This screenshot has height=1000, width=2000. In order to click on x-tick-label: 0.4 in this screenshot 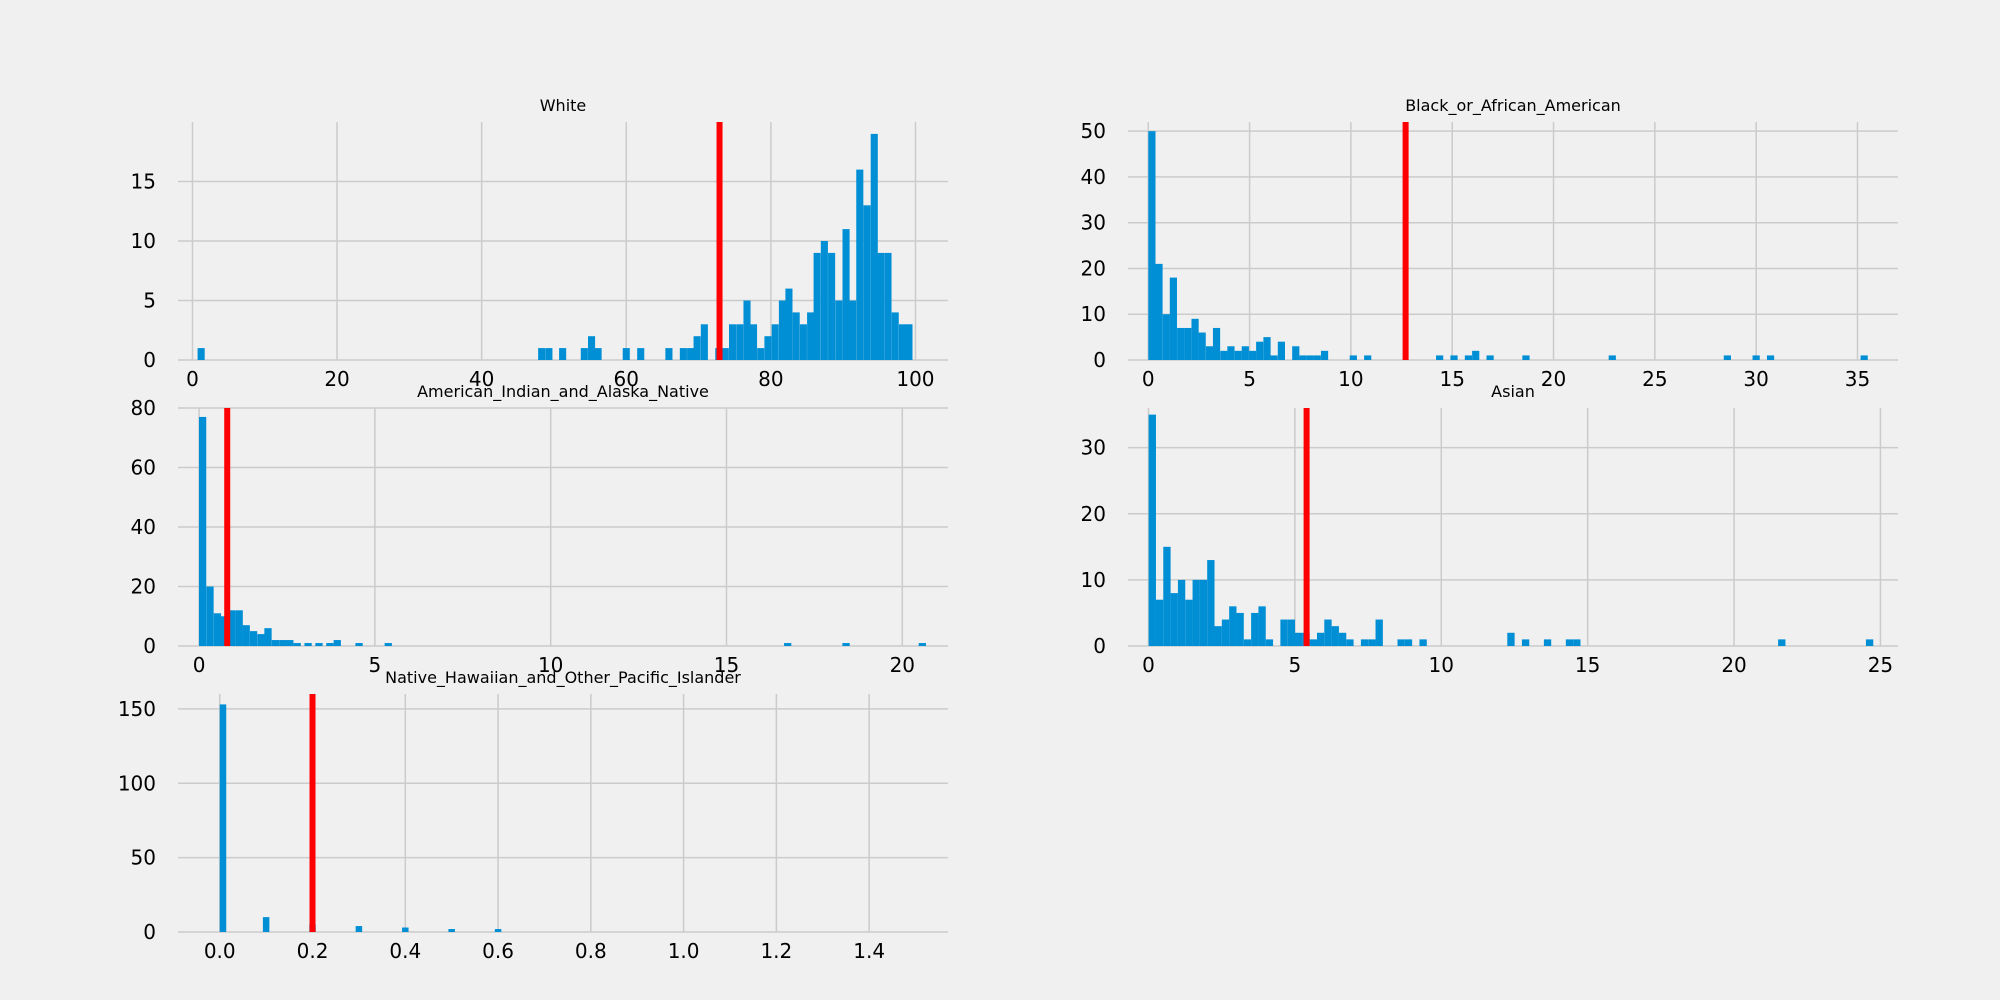, I will do `click(405, 951)`.